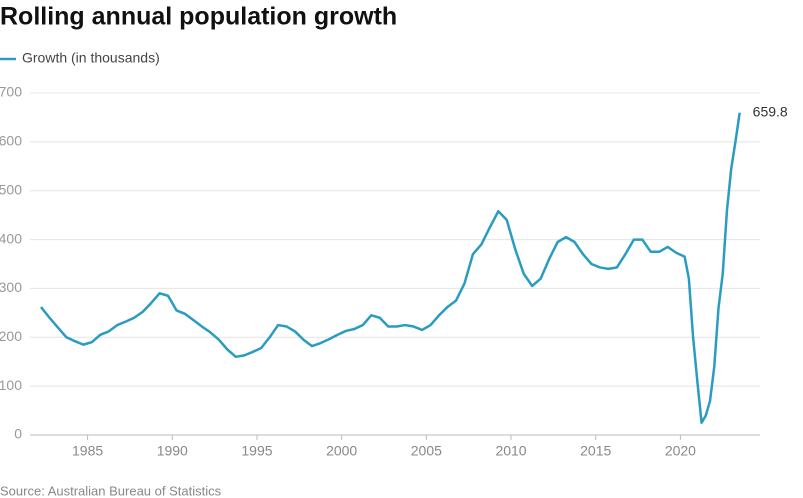 The height and width of the screenshot is (498, 803). I want to click on x-tick-label: 2020, so click(680, 451).